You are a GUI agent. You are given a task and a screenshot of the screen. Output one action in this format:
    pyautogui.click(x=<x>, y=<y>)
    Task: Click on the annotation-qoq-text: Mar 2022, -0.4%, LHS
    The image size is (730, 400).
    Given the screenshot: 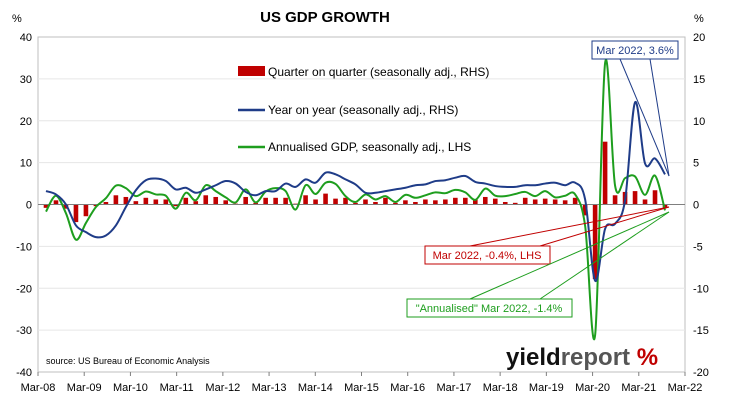 What is the action you would take?
    pyautogui.click(x=487, y=256)
    